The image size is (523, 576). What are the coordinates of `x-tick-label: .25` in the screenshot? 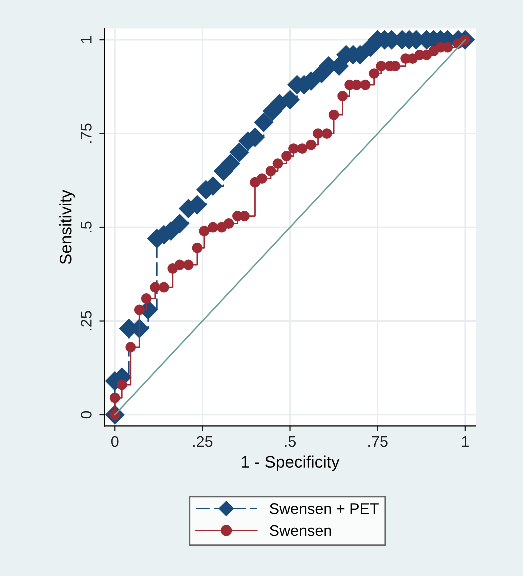 It's located at (203, 442).